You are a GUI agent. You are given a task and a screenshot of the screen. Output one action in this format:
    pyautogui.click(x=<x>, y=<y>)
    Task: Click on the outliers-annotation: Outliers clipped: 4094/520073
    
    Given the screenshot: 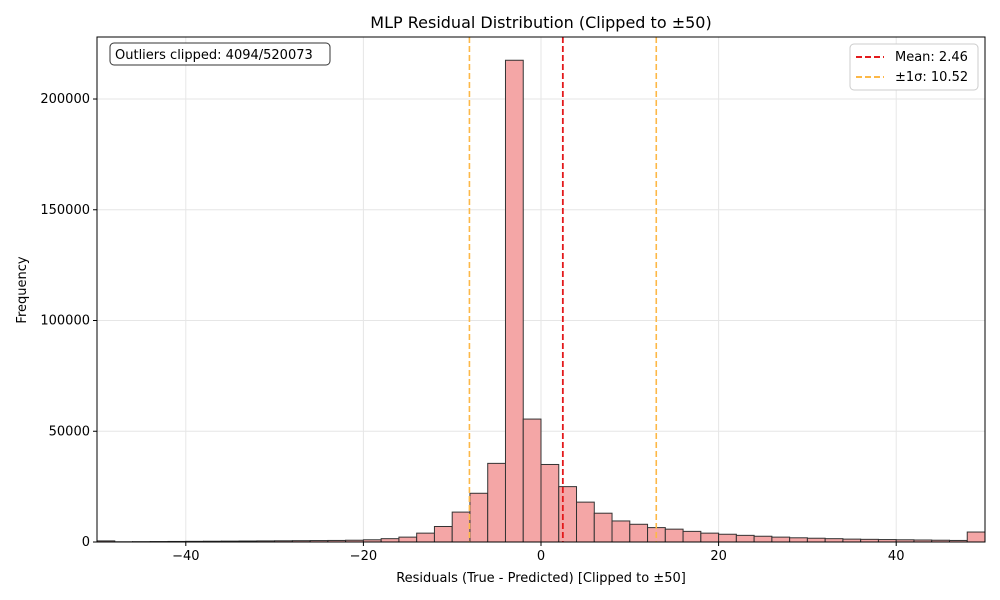 What is the action you would take?
    pyautogui.click(x=220, y=54)
    